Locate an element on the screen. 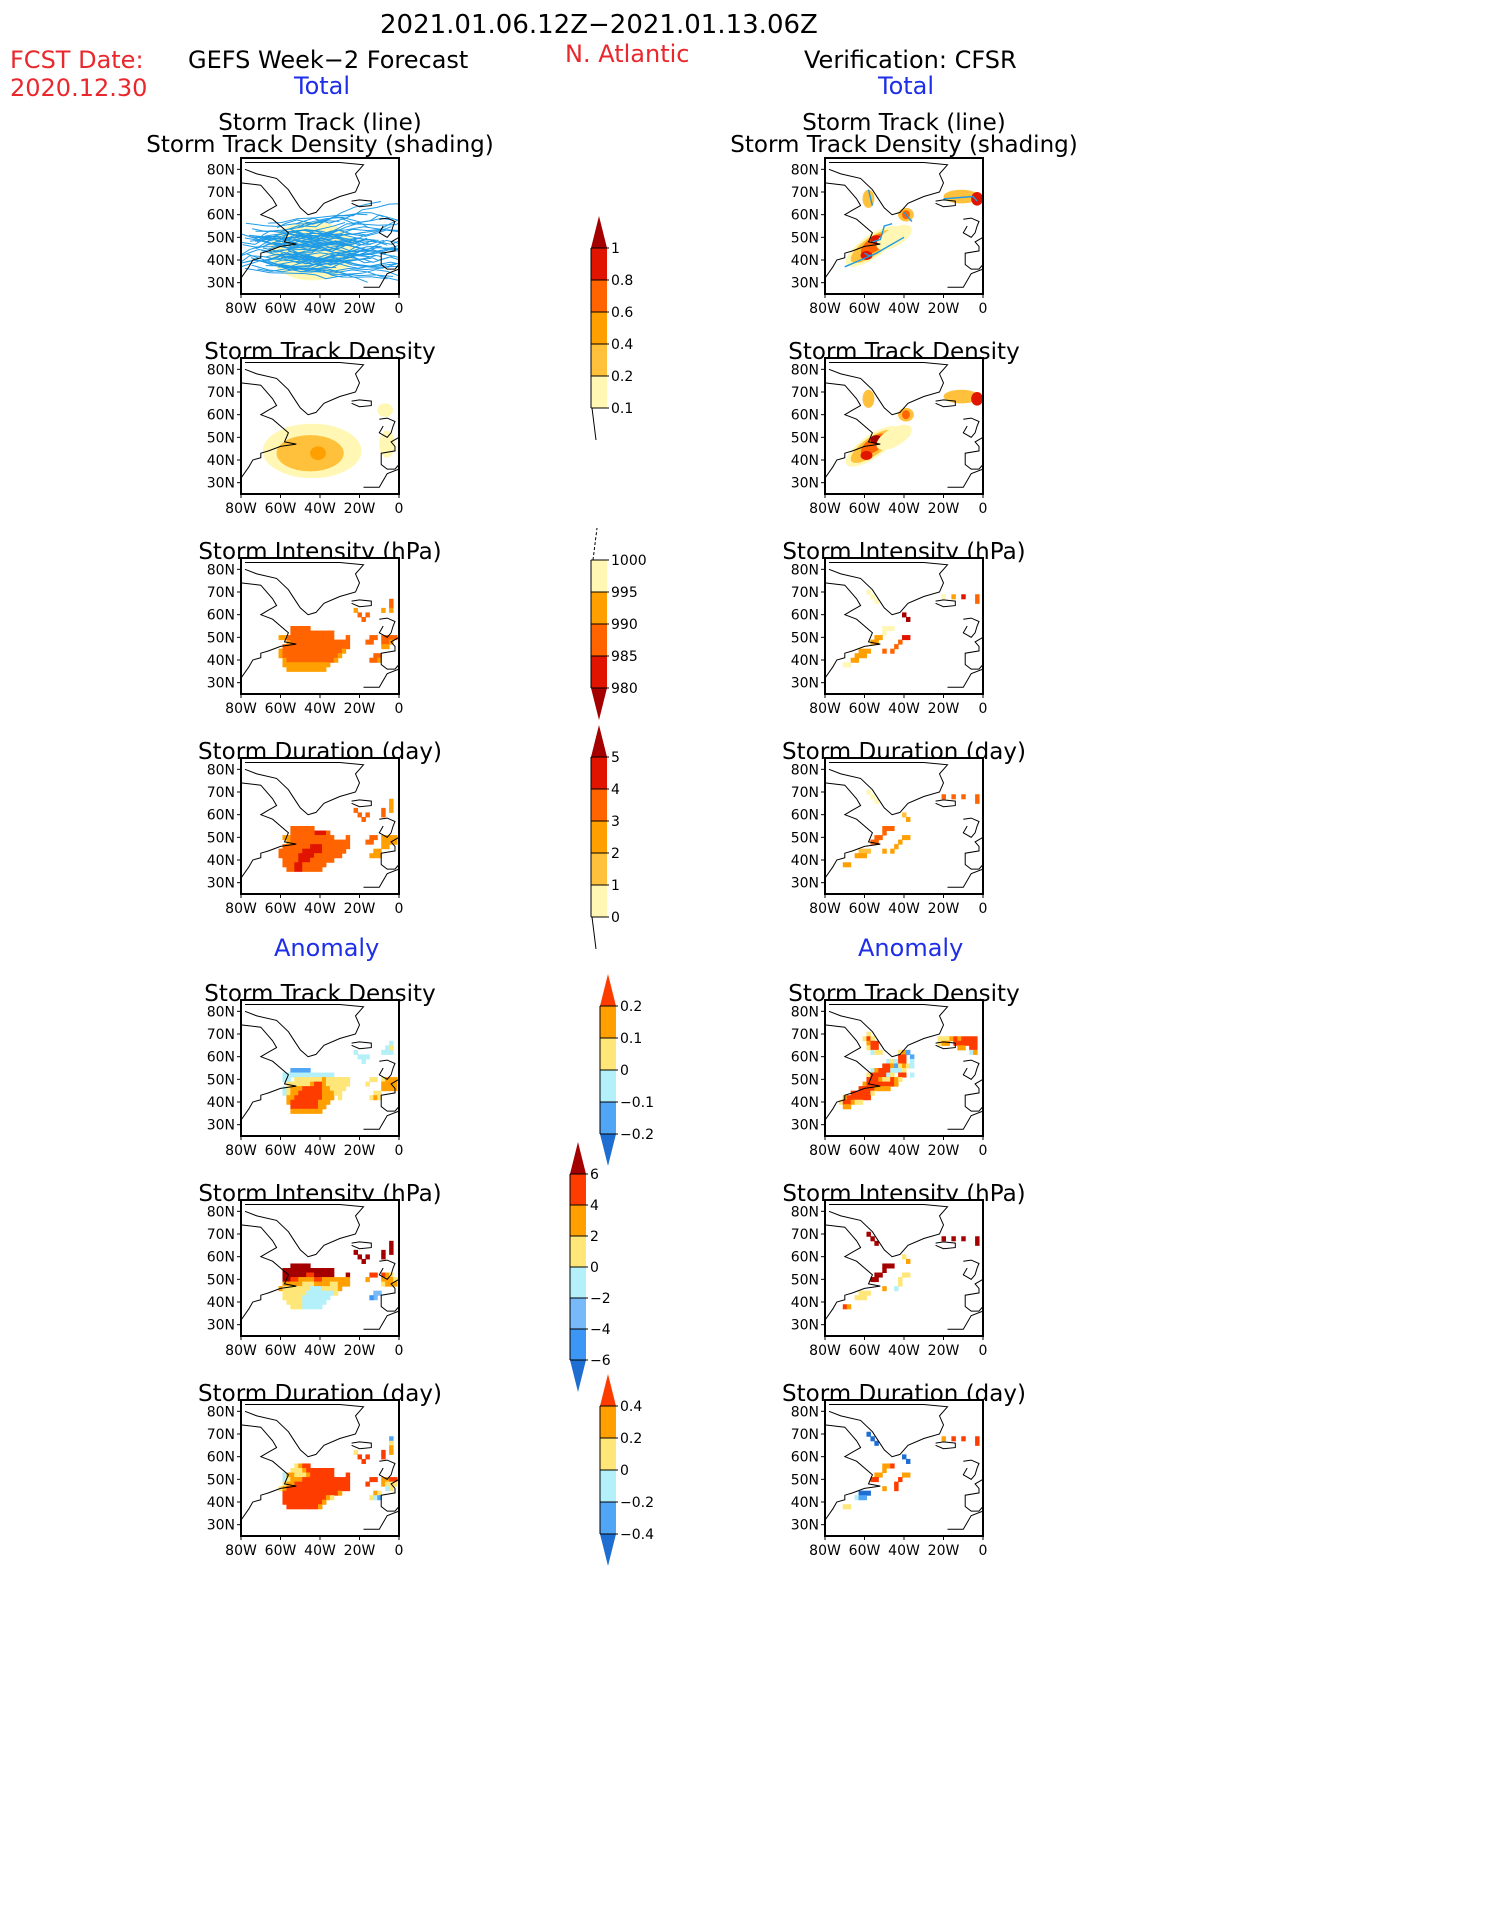 The height and width of the screenshot is (1925, 1487). map-panel-vf-track: 80N 70N 60N 50N 40N 30N 80W 60W 40W 20W 0 is located at coordinates (889, 237).